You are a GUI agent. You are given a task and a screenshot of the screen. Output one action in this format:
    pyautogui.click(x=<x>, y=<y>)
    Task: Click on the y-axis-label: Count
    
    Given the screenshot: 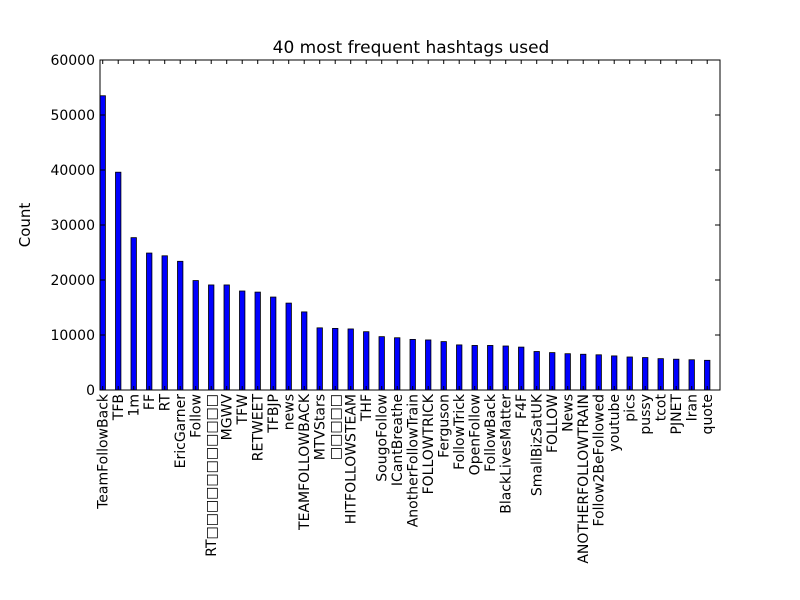 What is the action you would take?
    pyautogui.click(x=25, y=225)
    